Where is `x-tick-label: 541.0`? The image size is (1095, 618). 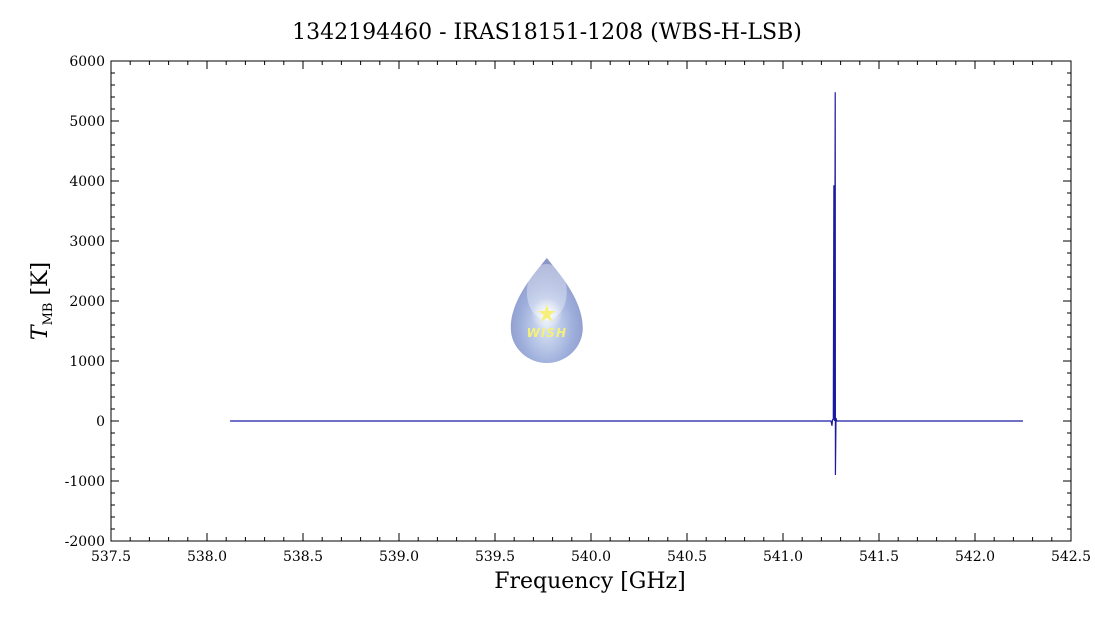 x-tick-label: 541.0 is located at coordinates (783, 557).